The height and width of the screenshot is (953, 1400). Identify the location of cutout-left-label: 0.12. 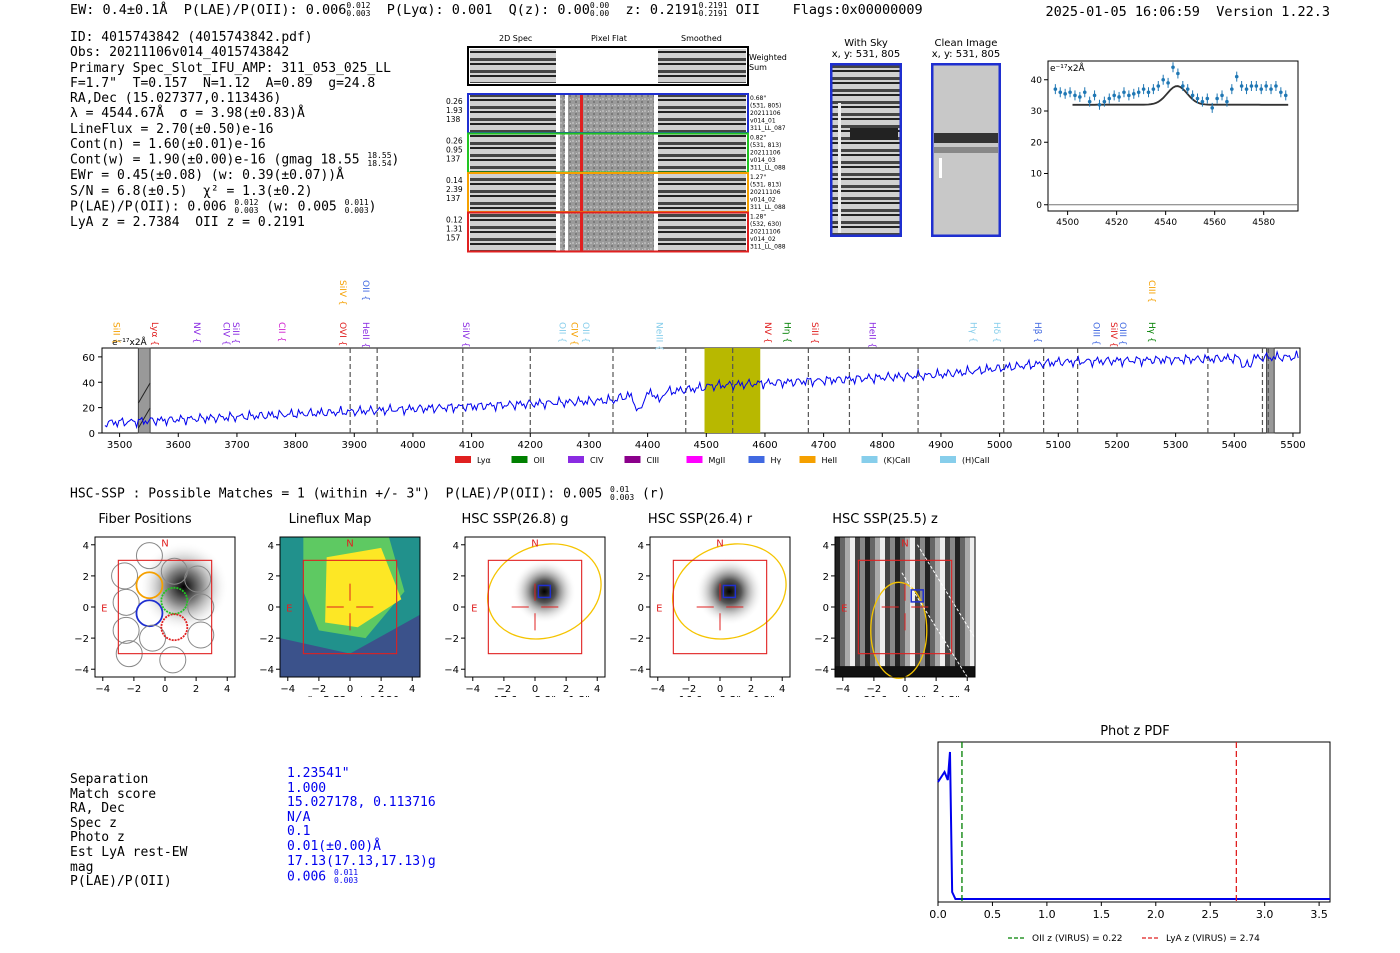
(454, 220).